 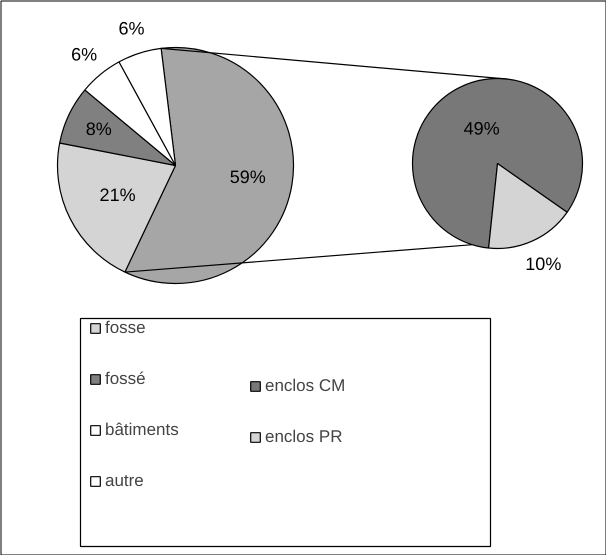 What do you see at coordinates (125, 379) in the screenshot?
I see `legend-label: fossé` at bounding box center [125, 379].